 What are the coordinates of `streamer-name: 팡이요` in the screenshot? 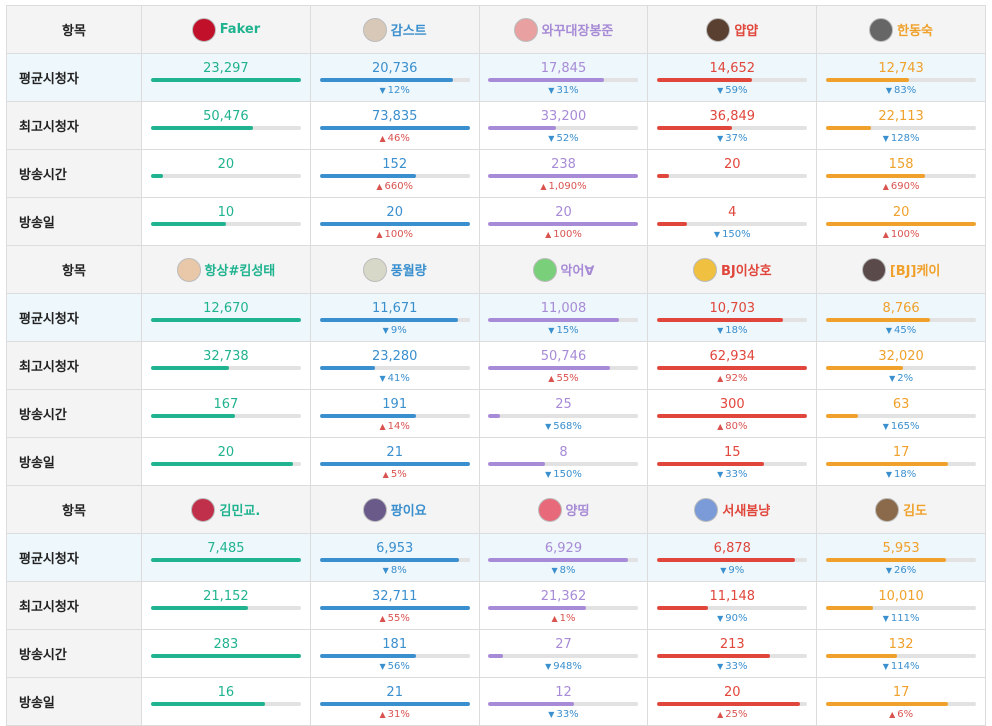 It's located at (408, 511).